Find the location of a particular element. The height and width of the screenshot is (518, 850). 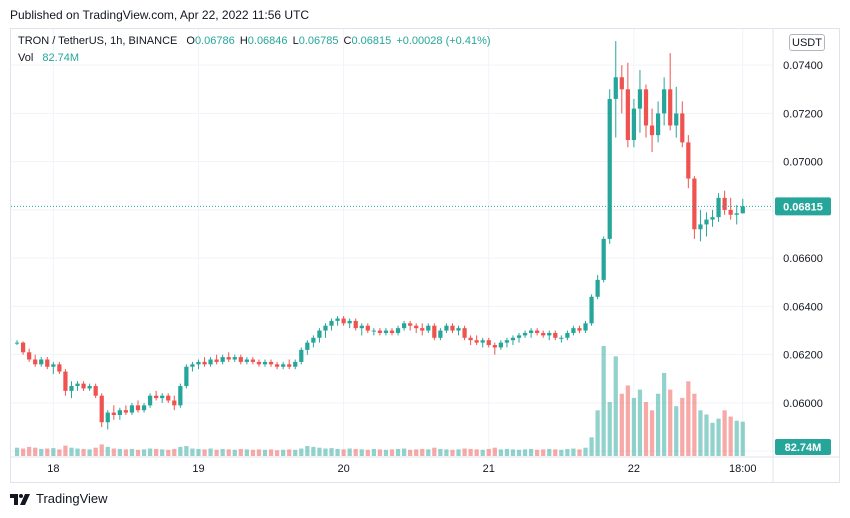

volume-label: Vol is located at coordinates (26, 58).